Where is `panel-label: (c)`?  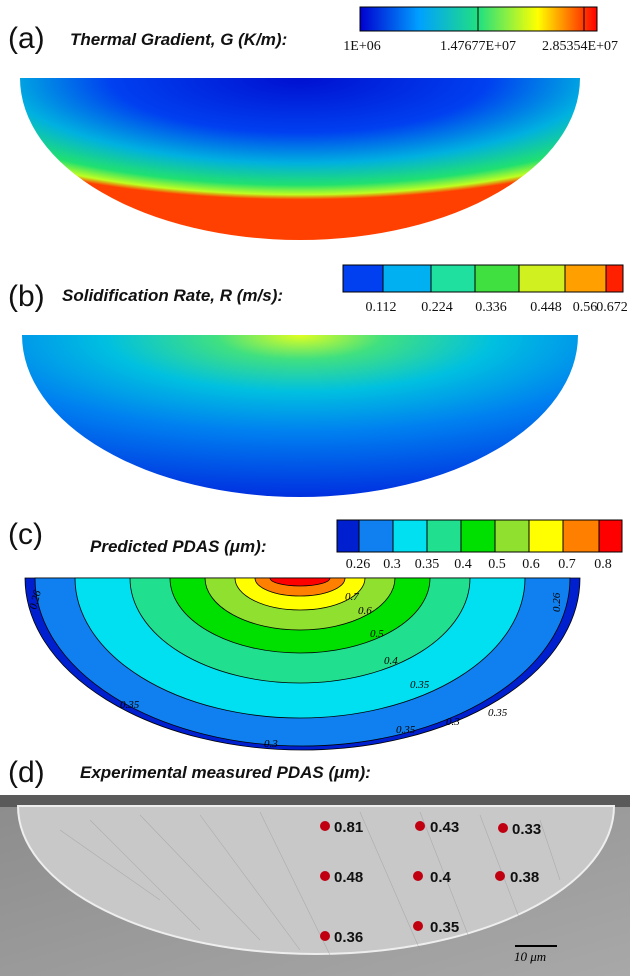
panel-label: (c) is located at coordinates (25, 534).